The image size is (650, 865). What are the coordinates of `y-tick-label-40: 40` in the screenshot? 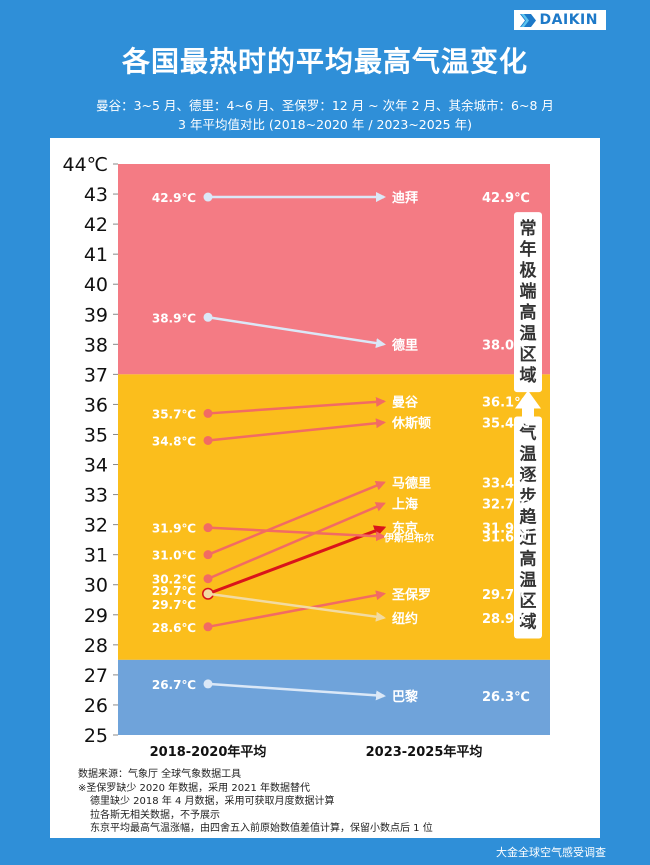 It's located at (96, 285).